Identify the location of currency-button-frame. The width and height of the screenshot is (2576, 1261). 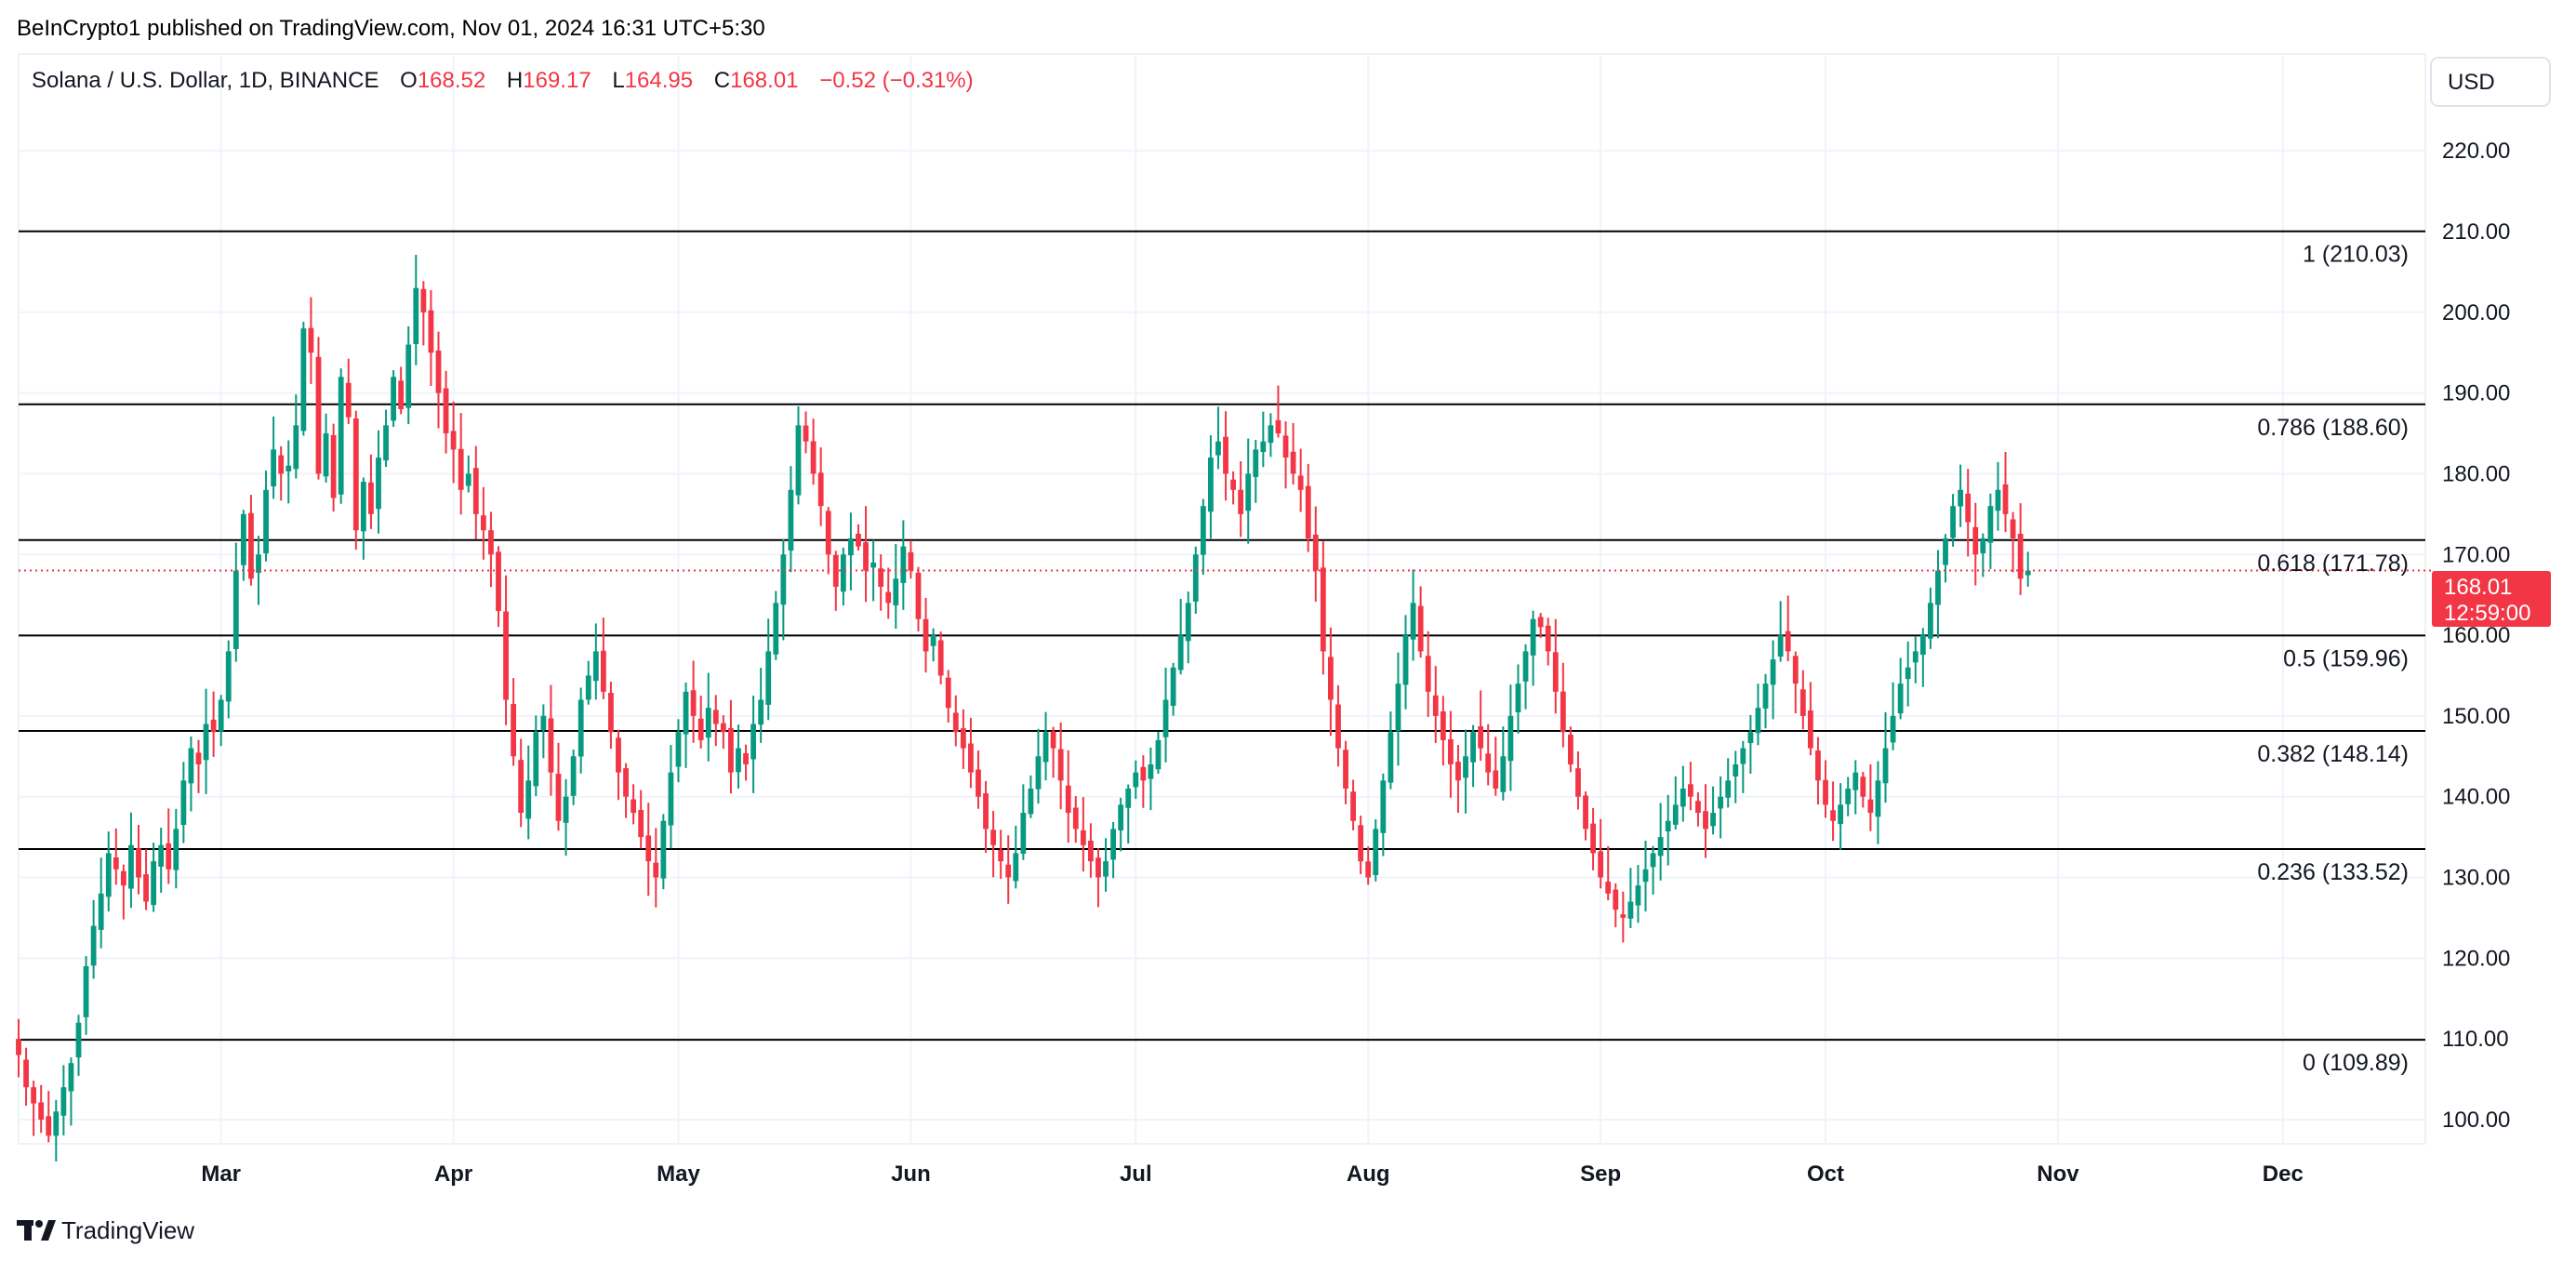
(2490, 82).